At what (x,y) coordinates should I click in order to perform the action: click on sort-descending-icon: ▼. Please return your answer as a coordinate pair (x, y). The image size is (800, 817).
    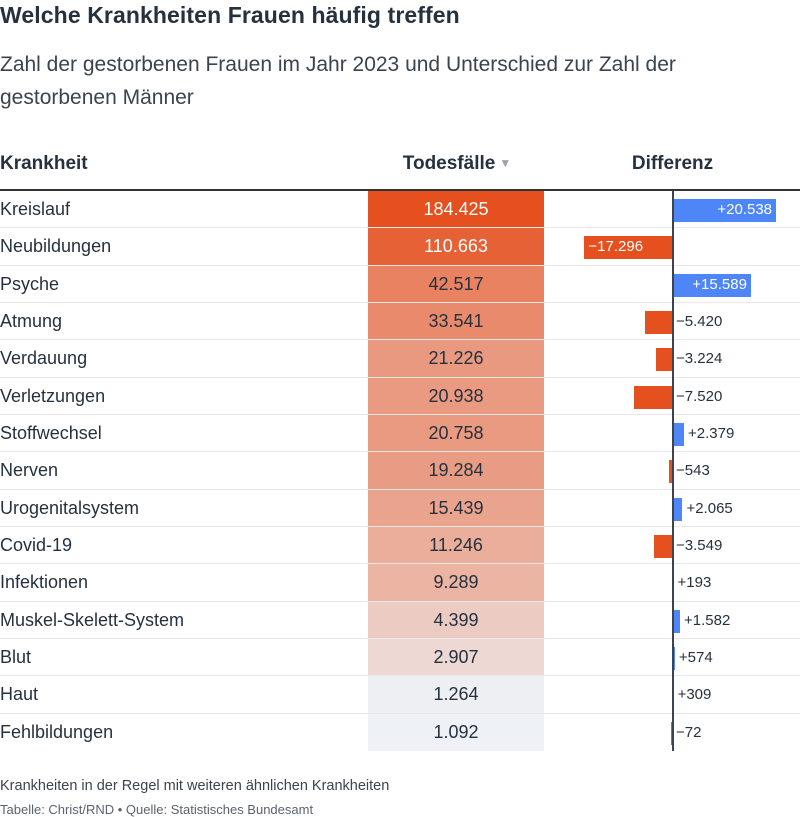
    Looking at the image, I should click on (505, 163).